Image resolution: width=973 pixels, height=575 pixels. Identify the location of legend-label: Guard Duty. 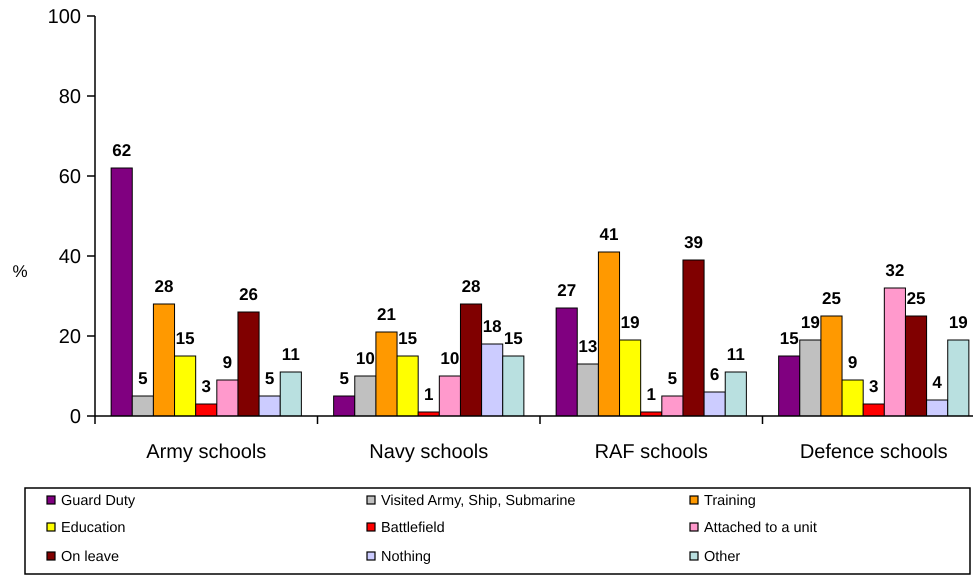
(98, 501).